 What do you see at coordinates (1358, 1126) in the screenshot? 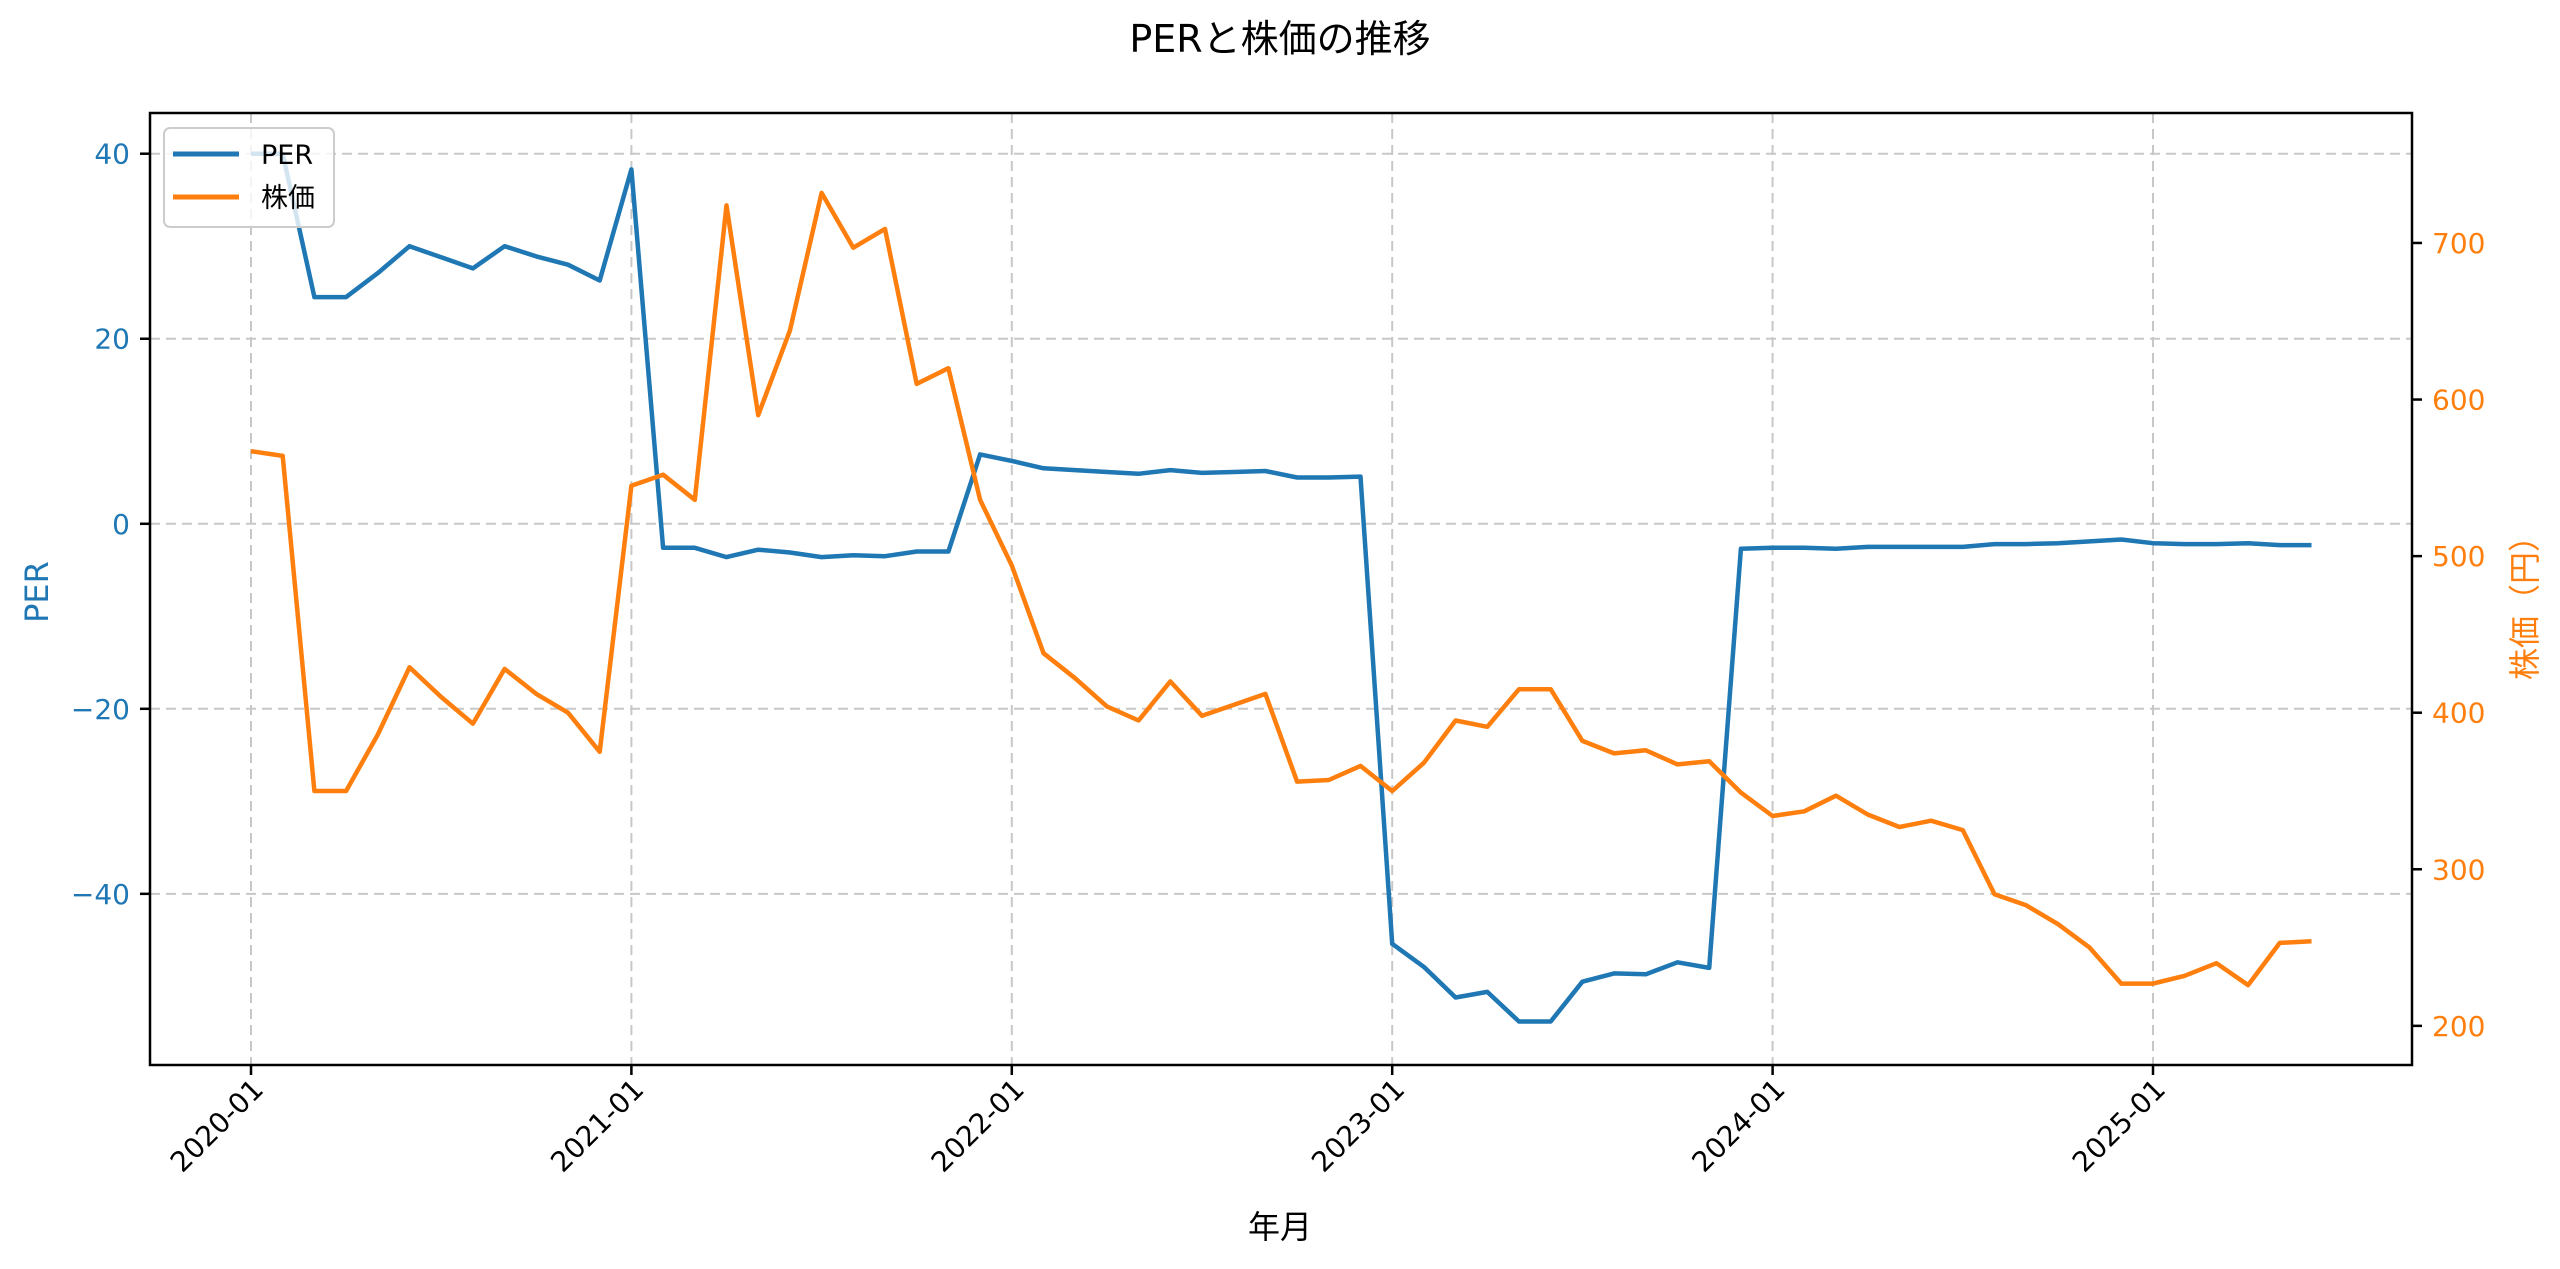
I see `x-tick-label: 2023-01` at bounding box center [1358, 1126].